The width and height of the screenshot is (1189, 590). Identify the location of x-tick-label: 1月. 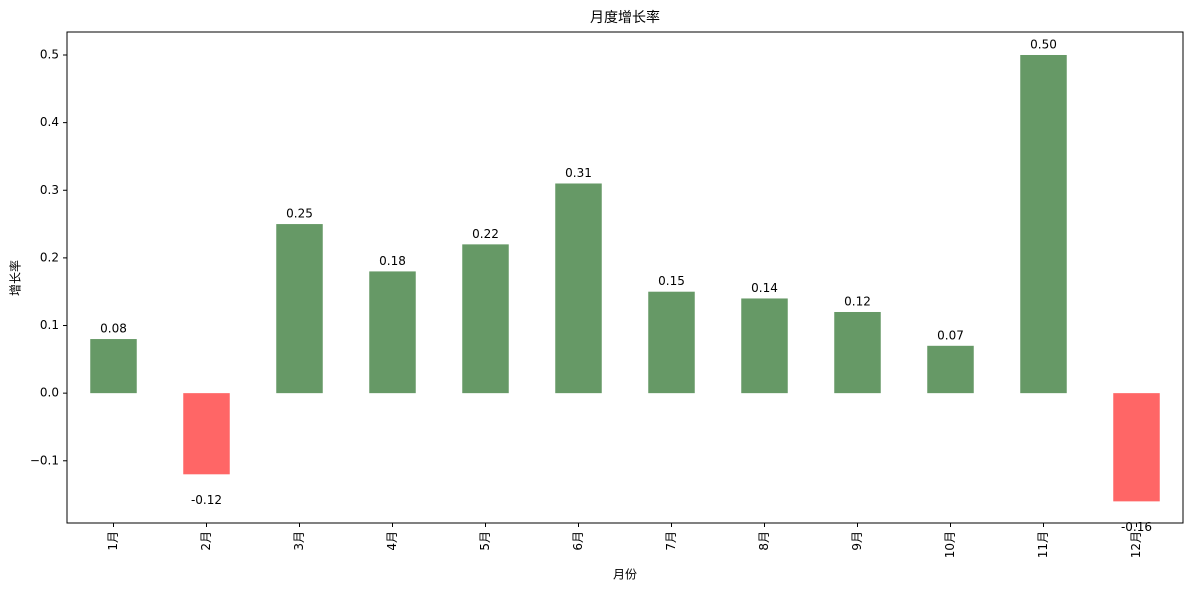
(113, 541).